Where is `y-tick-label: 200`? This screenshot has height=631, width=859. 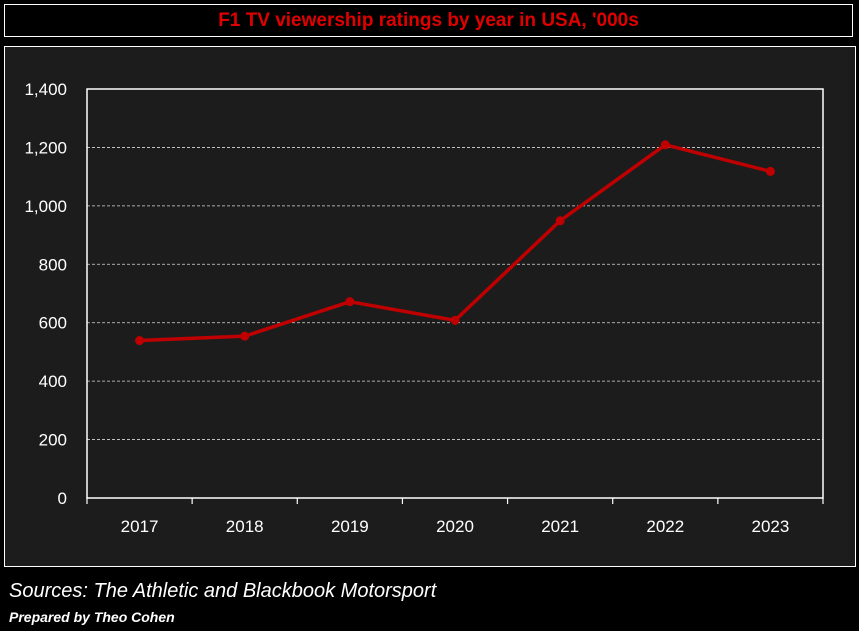
y-tick-label: 200 is located at coordinates (53, 440).